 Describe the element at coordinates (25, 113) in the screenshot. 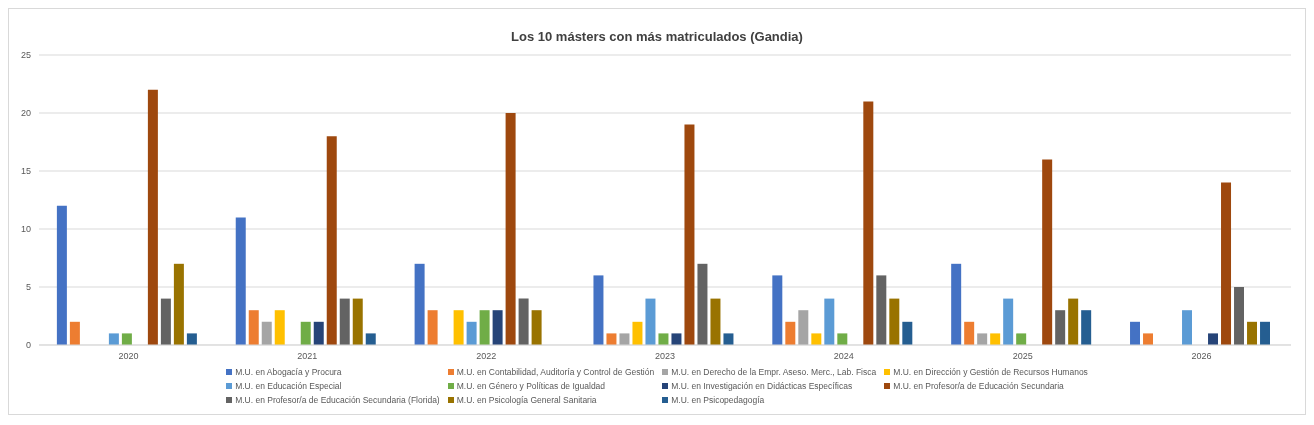

I see `y-tick-label: 20` at that location.